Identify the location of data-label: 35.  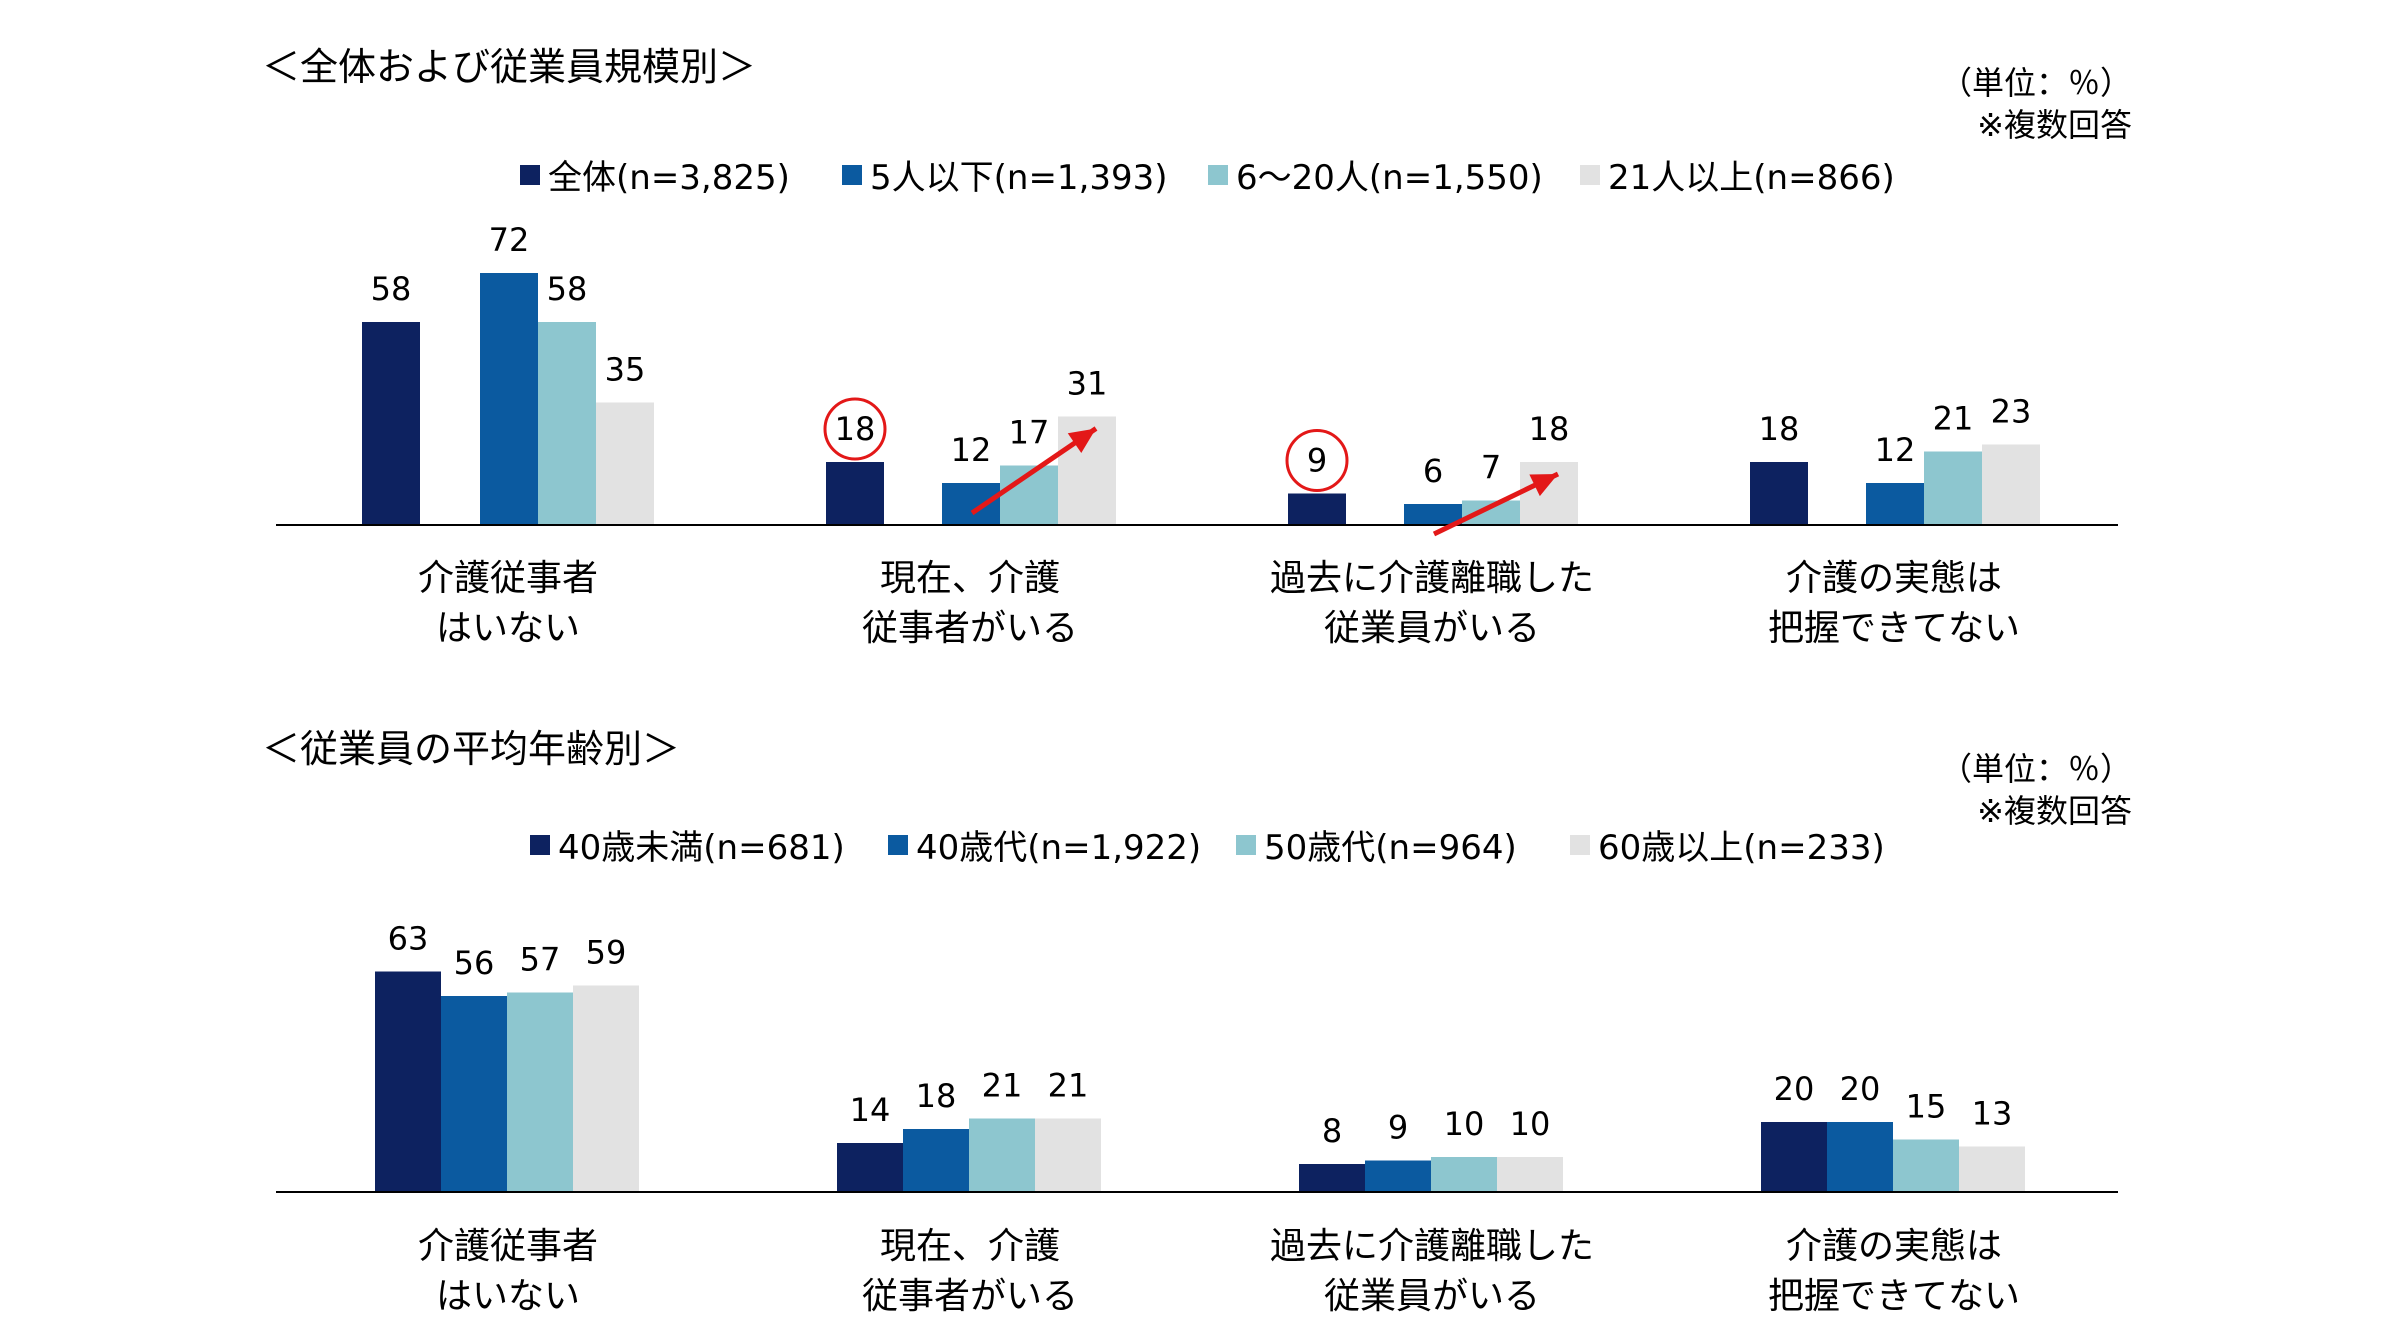
(625, 370).